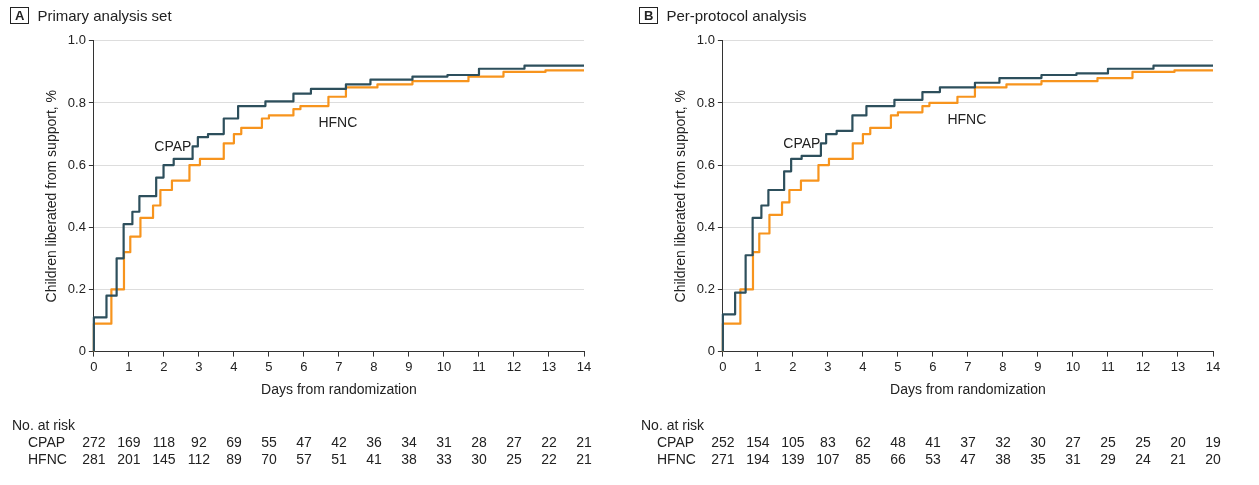  Describe the element at coordinates (337, 459) in the screenshot. I see `text: 281 201 145 112 89 70 57 51 41 38 33 30 25 22 21` at that location.